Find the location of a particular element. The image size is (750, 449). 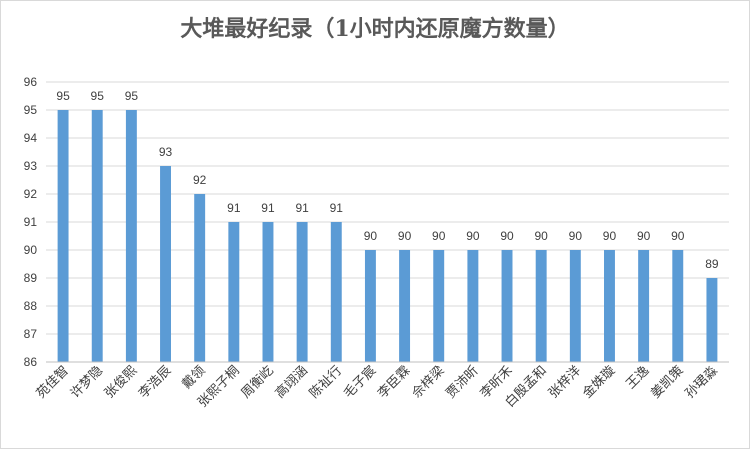

x-category-label: 毛子宸 is located at coordinates (359, 382).